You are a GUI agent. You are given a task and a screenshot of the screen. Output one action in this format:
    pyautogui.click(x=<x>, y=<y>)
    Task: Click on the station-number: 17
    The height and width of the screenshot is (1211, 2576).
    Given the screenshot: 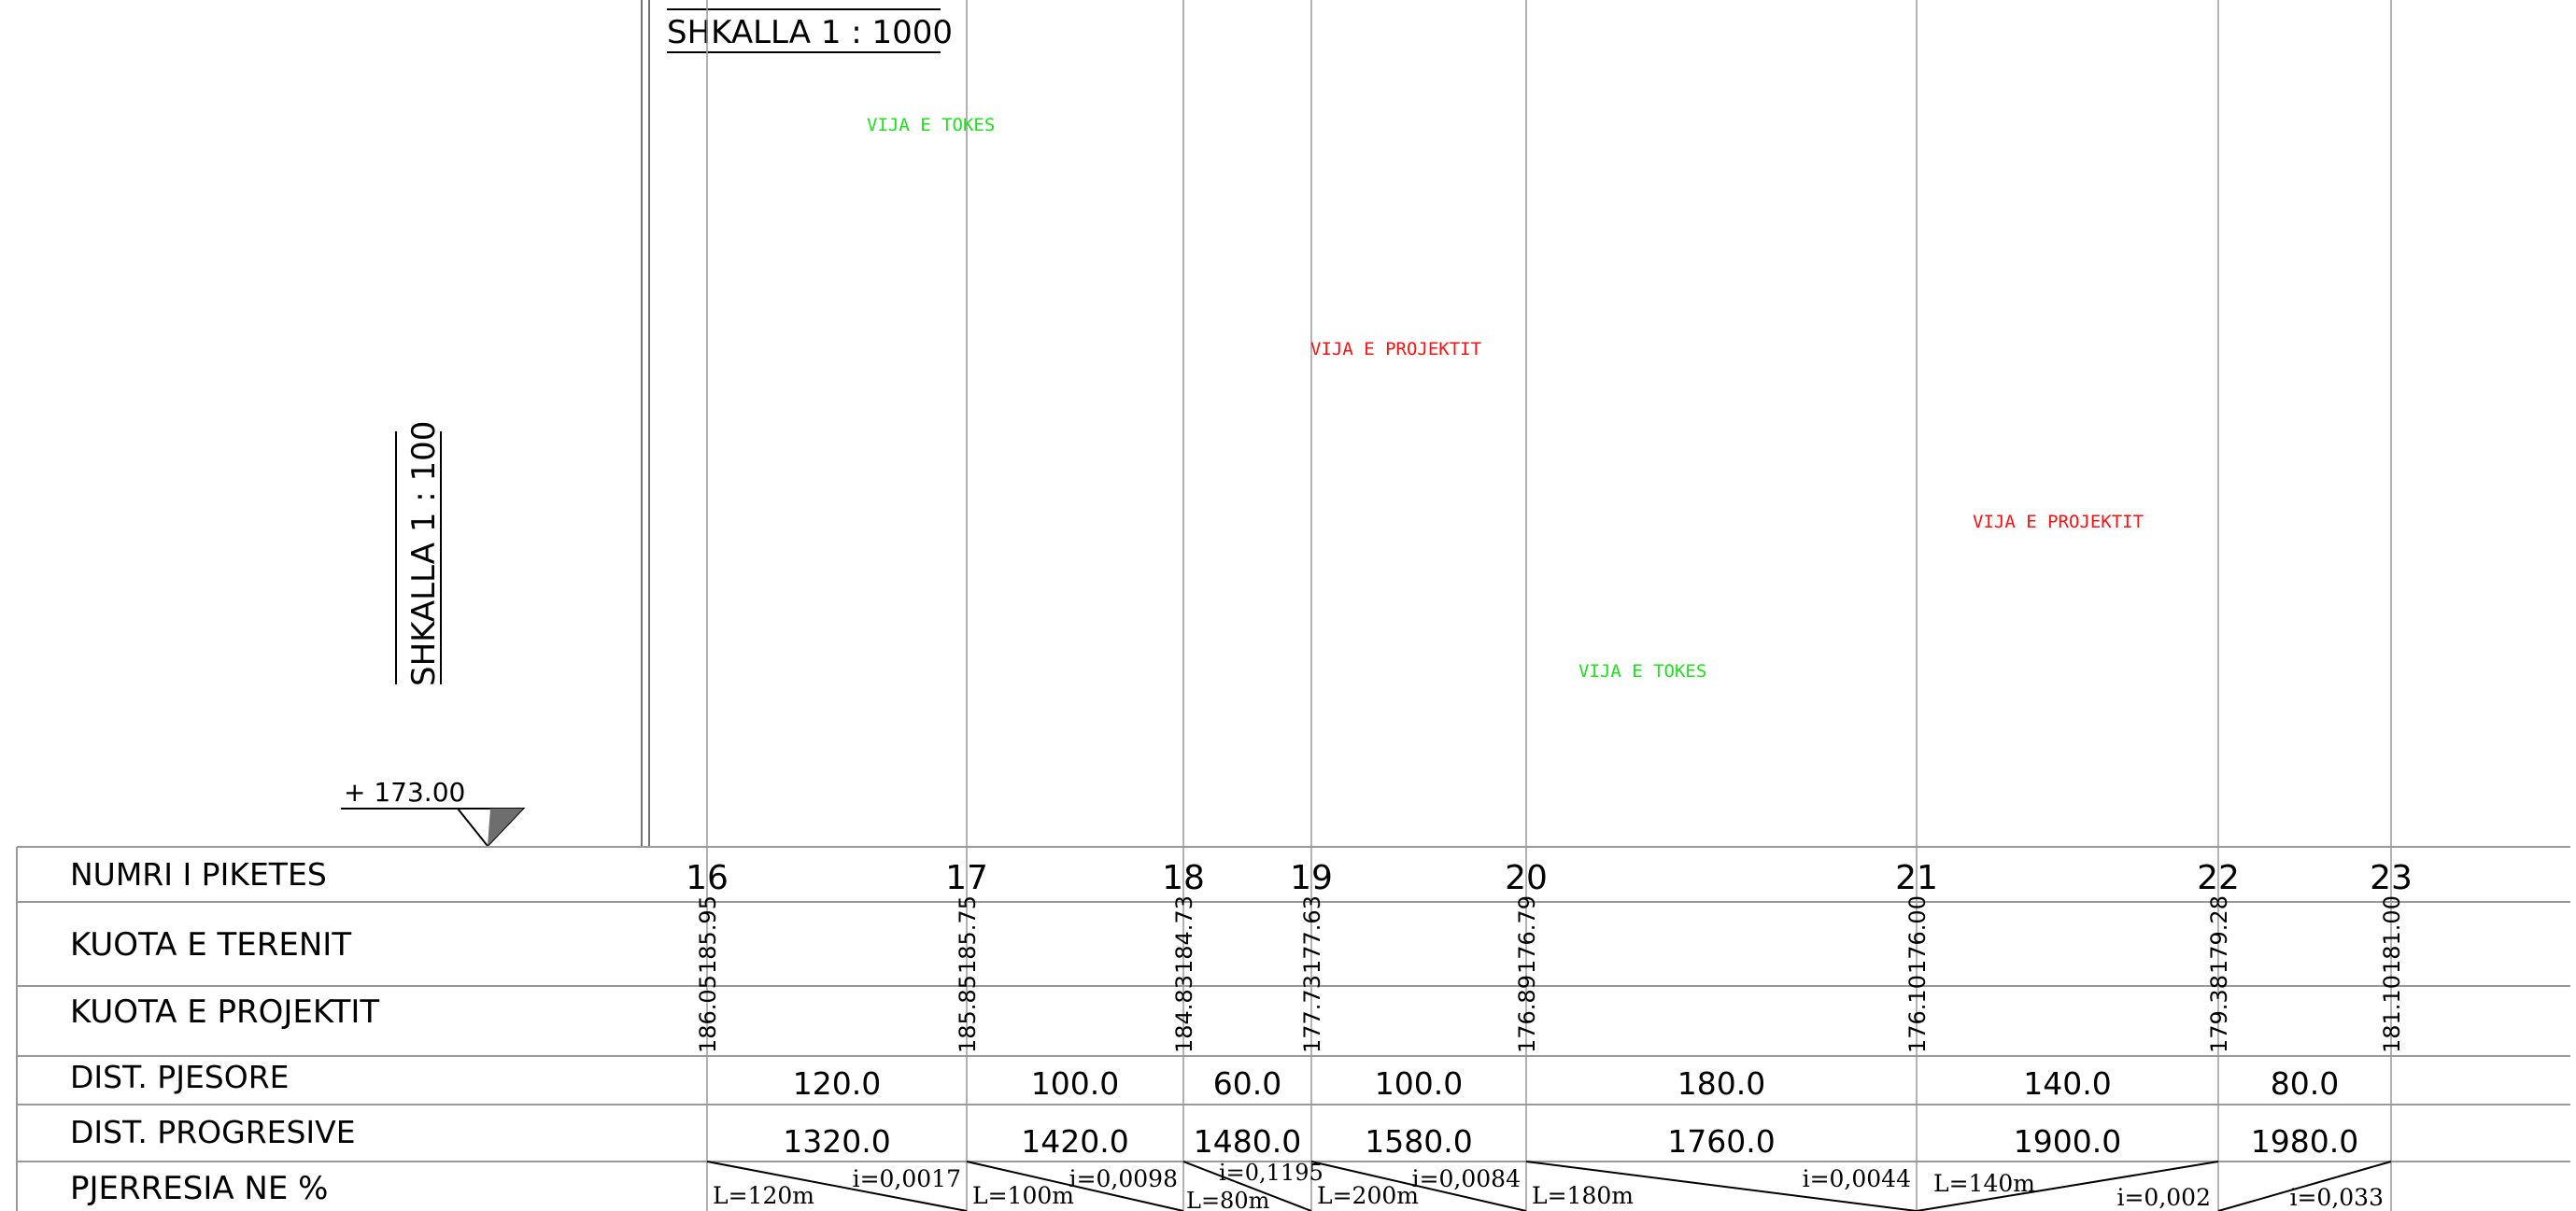 What is the action you would take?
    pyautogui.click(x=966, y=878)
    